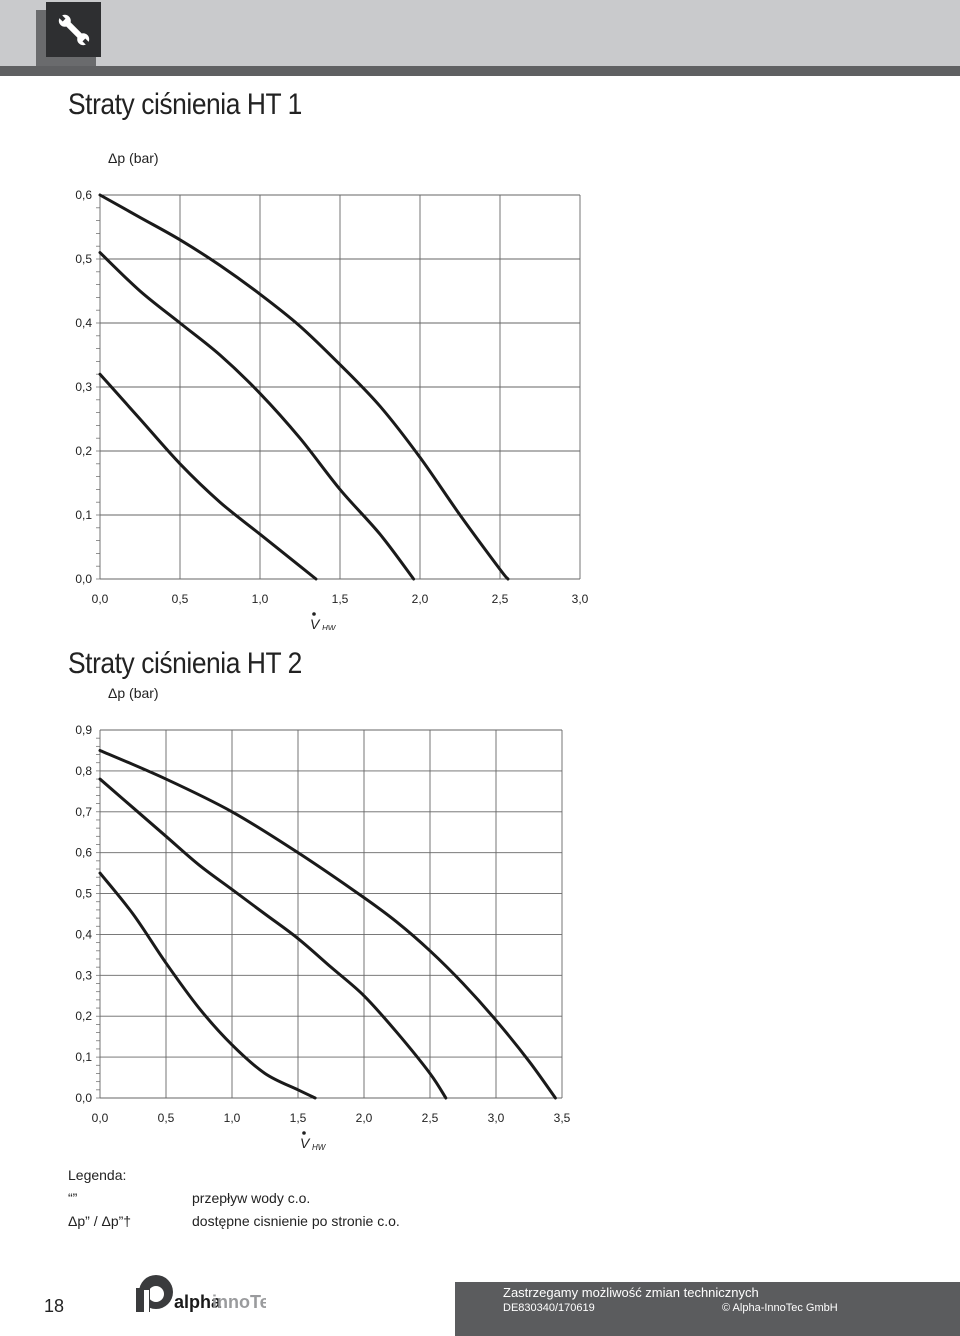 This screenshot has width=960, height=1336. Describe the element at coordinates (329, 627) in the screenshot. I see `chart1-xlabel-sub: HW` at that location.